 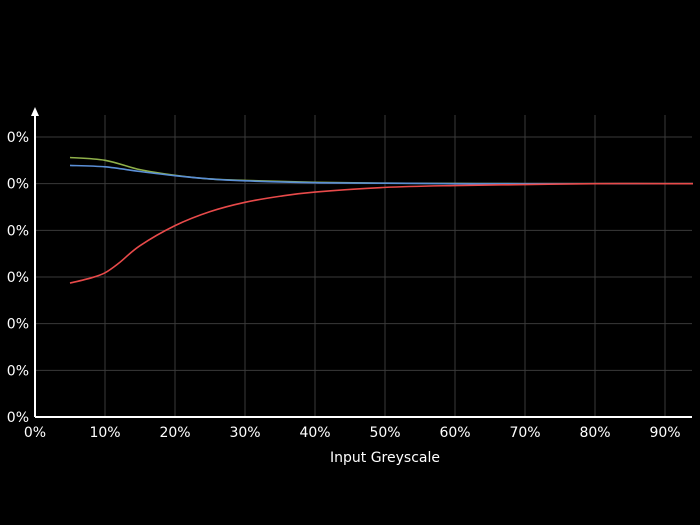 What do you see at coordinates (352, 433) in the screenshot?
I see `x-tick-labels: 0% 10% 20% 30% 40% 50% 60% 70% 80% 90%` at bounding box center [352, 433].